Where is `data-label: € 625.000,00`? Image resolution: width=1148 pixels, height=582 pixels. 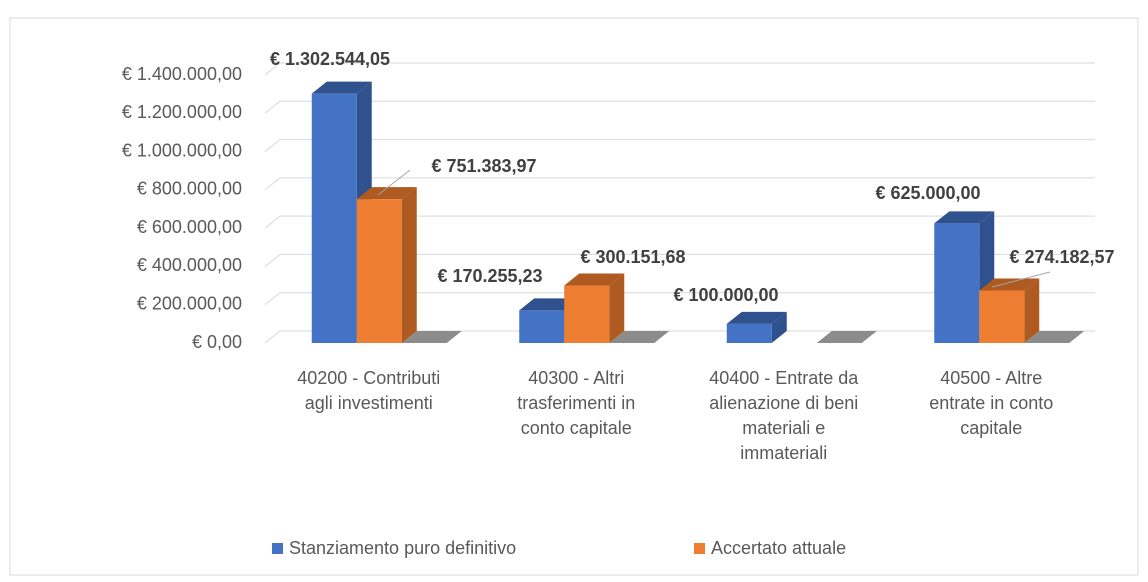
data-label: € 625.000,00 is located at coordinates (927, 193).